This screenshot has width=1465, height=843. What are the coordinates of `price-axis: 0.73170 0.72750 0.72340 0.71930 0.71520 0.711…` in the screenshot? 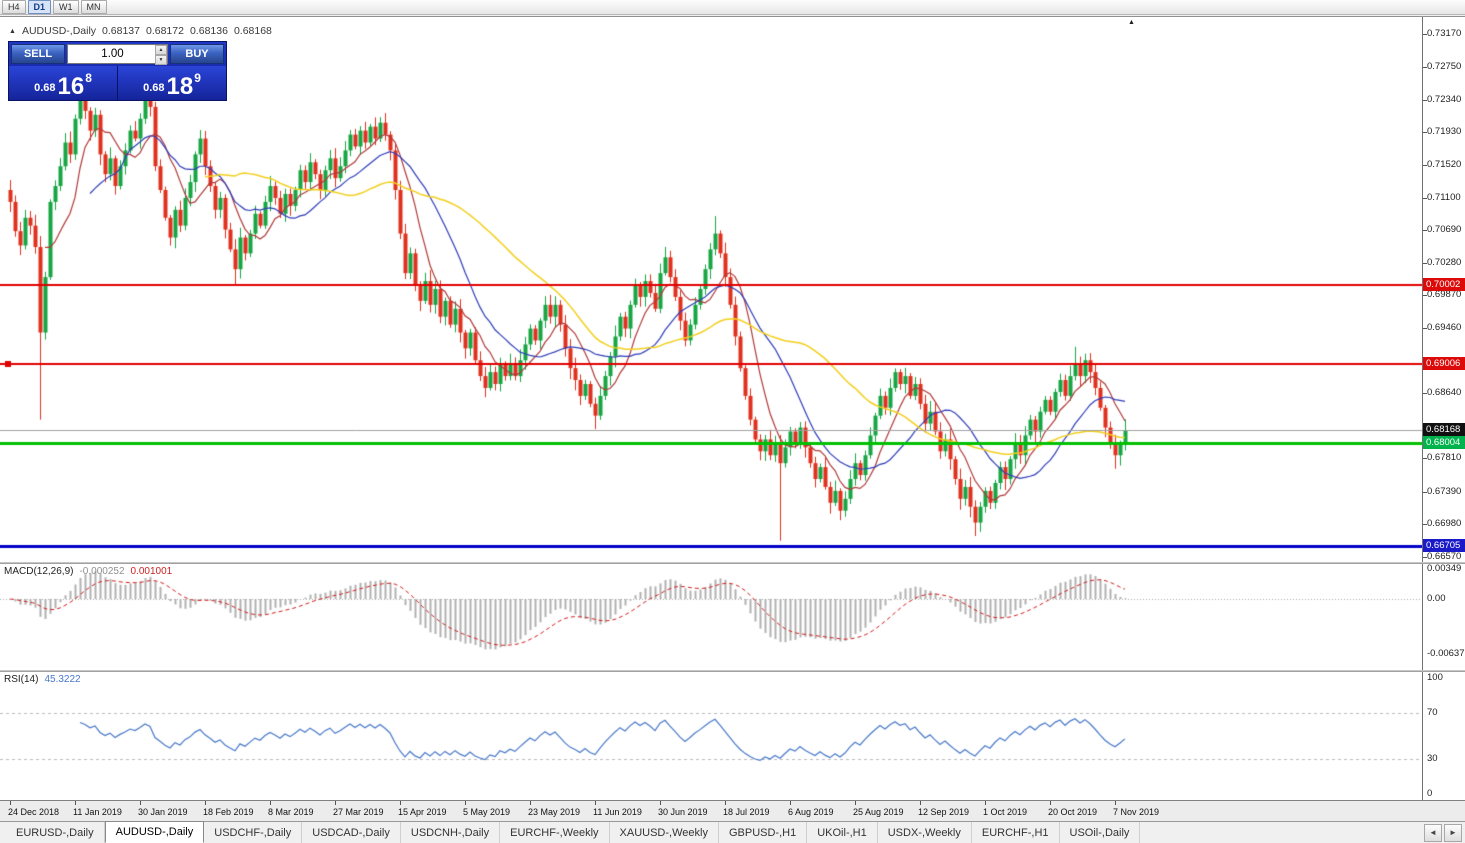 It's located at (1443, 289).